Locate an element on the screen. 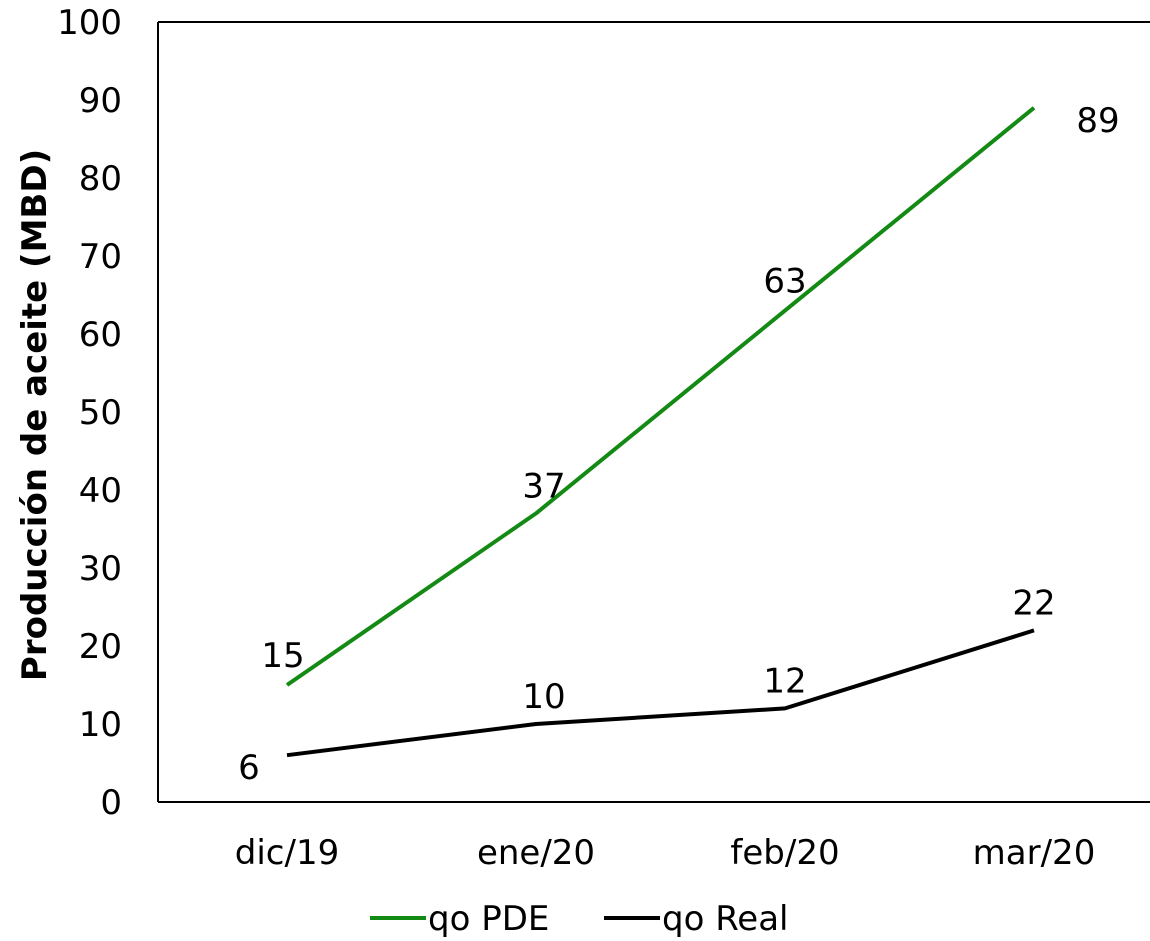 The width and height of the screenshot is (1150, 941). y-tick-label: 100 is located at coordinates (89, 23).